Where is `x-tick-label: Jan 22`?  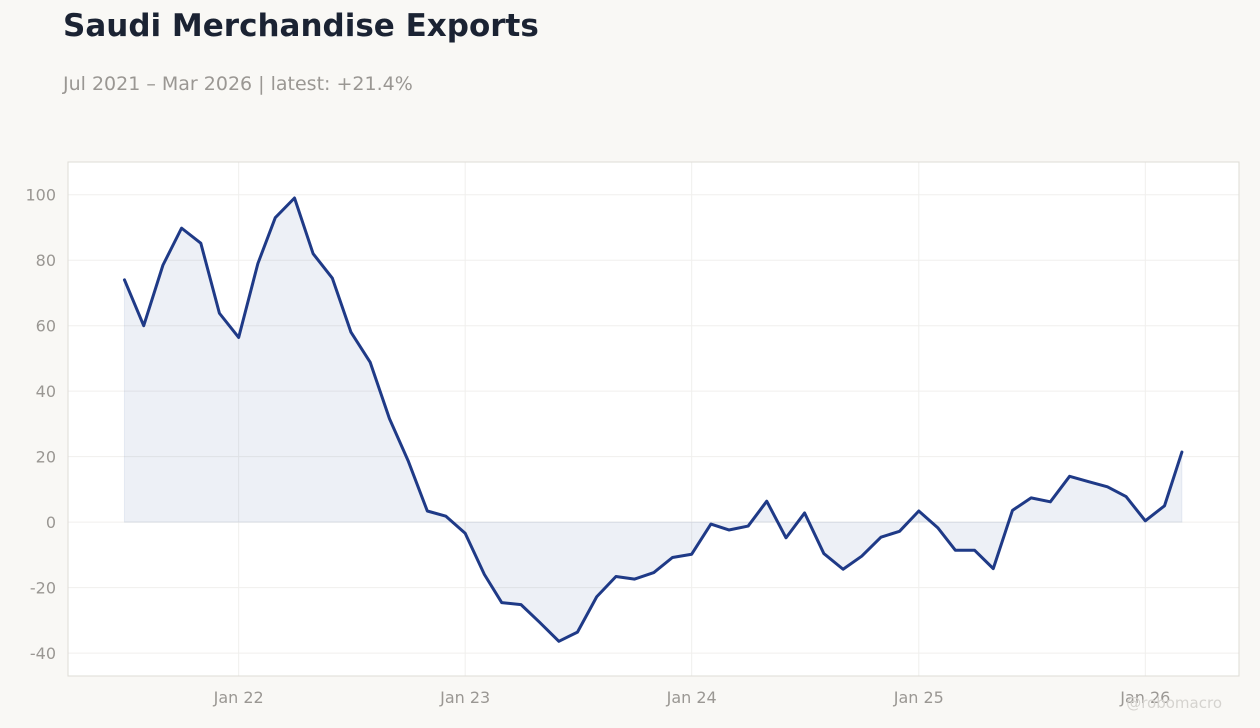
x-tick-label: Jan 22 is located at coordinates (238, 697).